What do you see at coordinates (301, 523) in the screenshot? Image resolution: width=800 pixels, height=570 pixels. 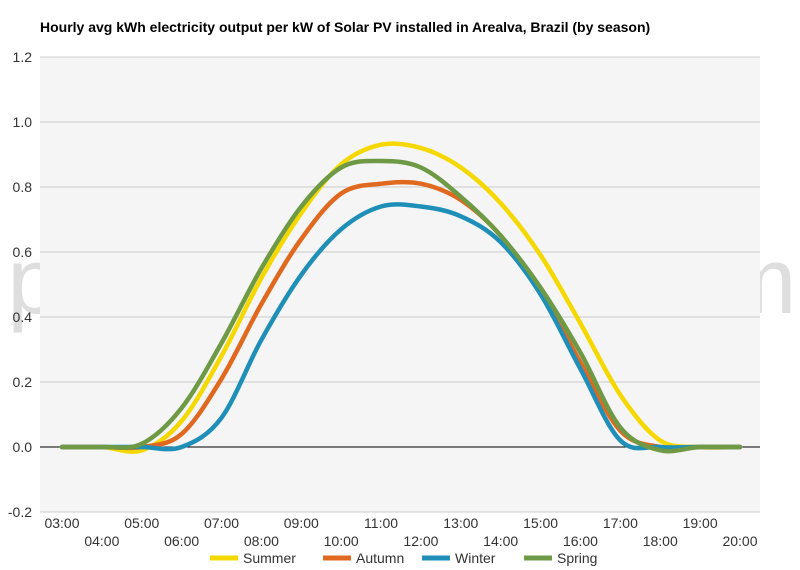 I see `x-tick-label: 09:00` at bounding box center [301, 523].